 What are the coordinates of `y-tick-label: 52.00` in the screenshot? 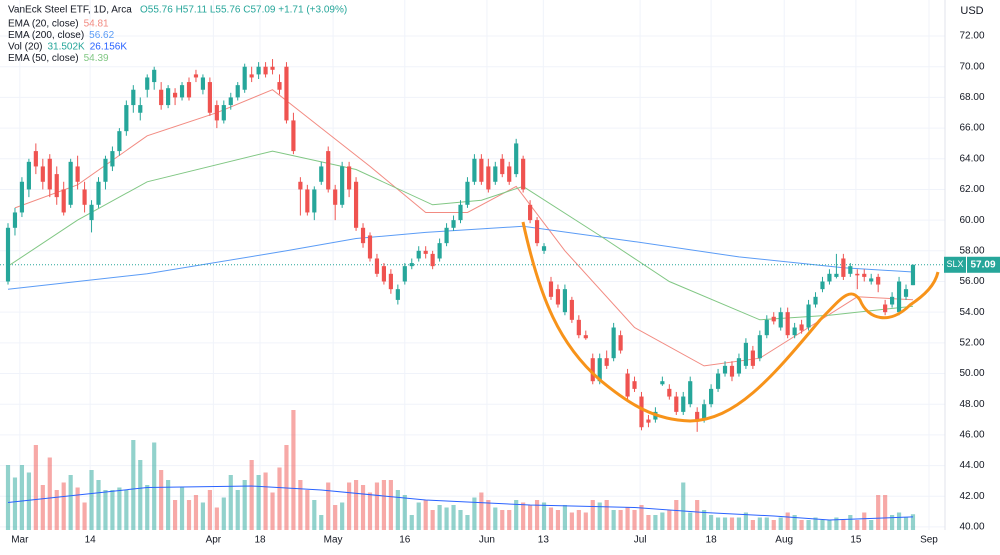 It's located at (971, 342).